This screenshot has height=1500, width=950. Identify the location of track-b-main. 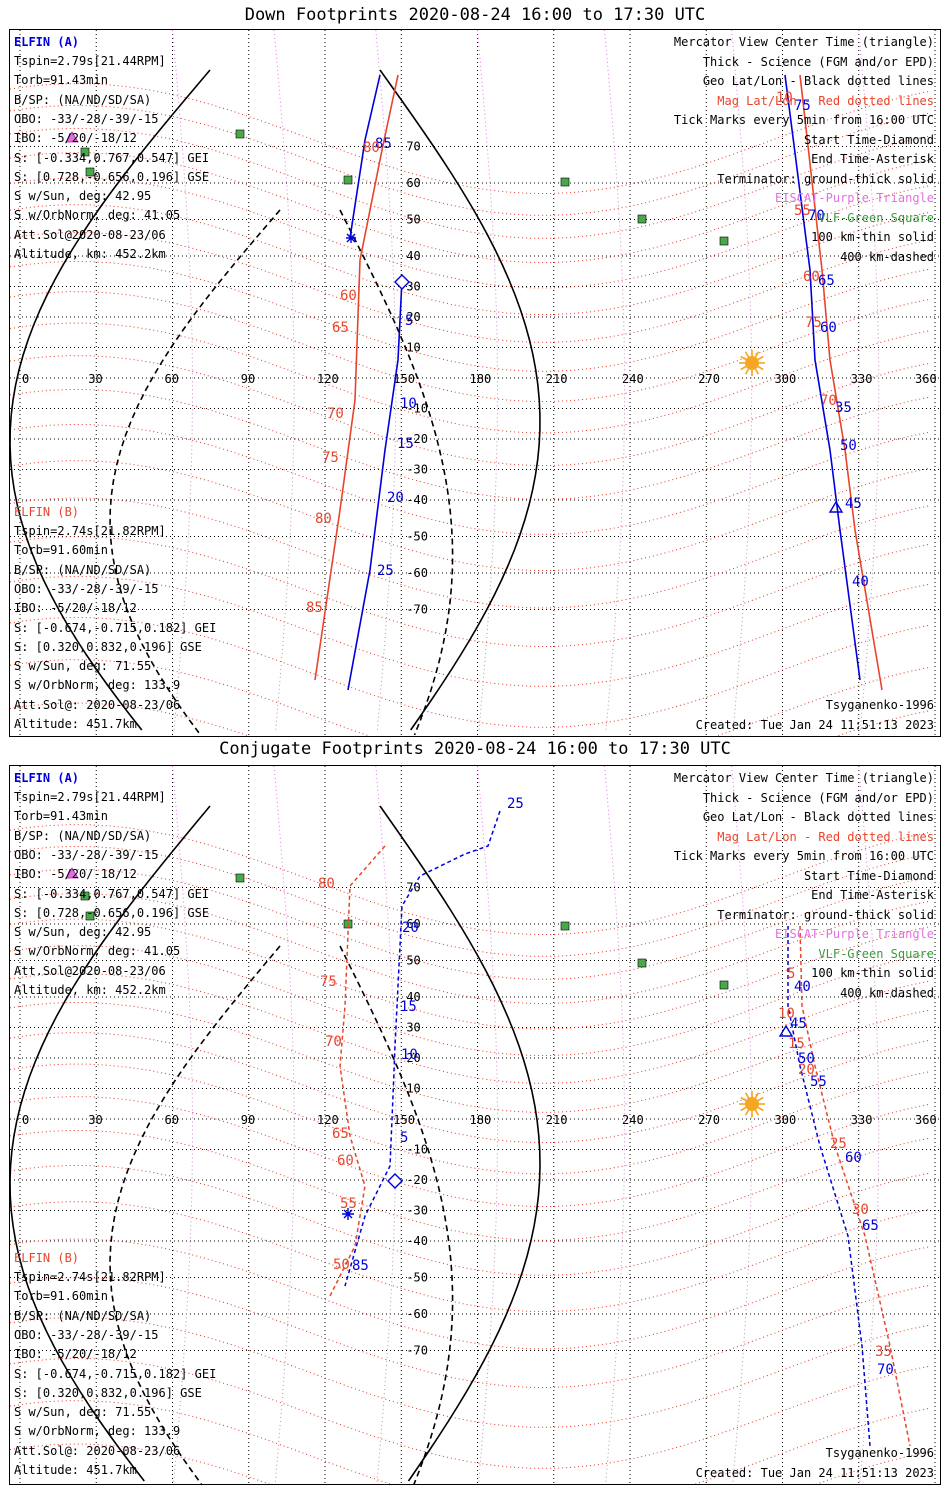
(357, 1071).